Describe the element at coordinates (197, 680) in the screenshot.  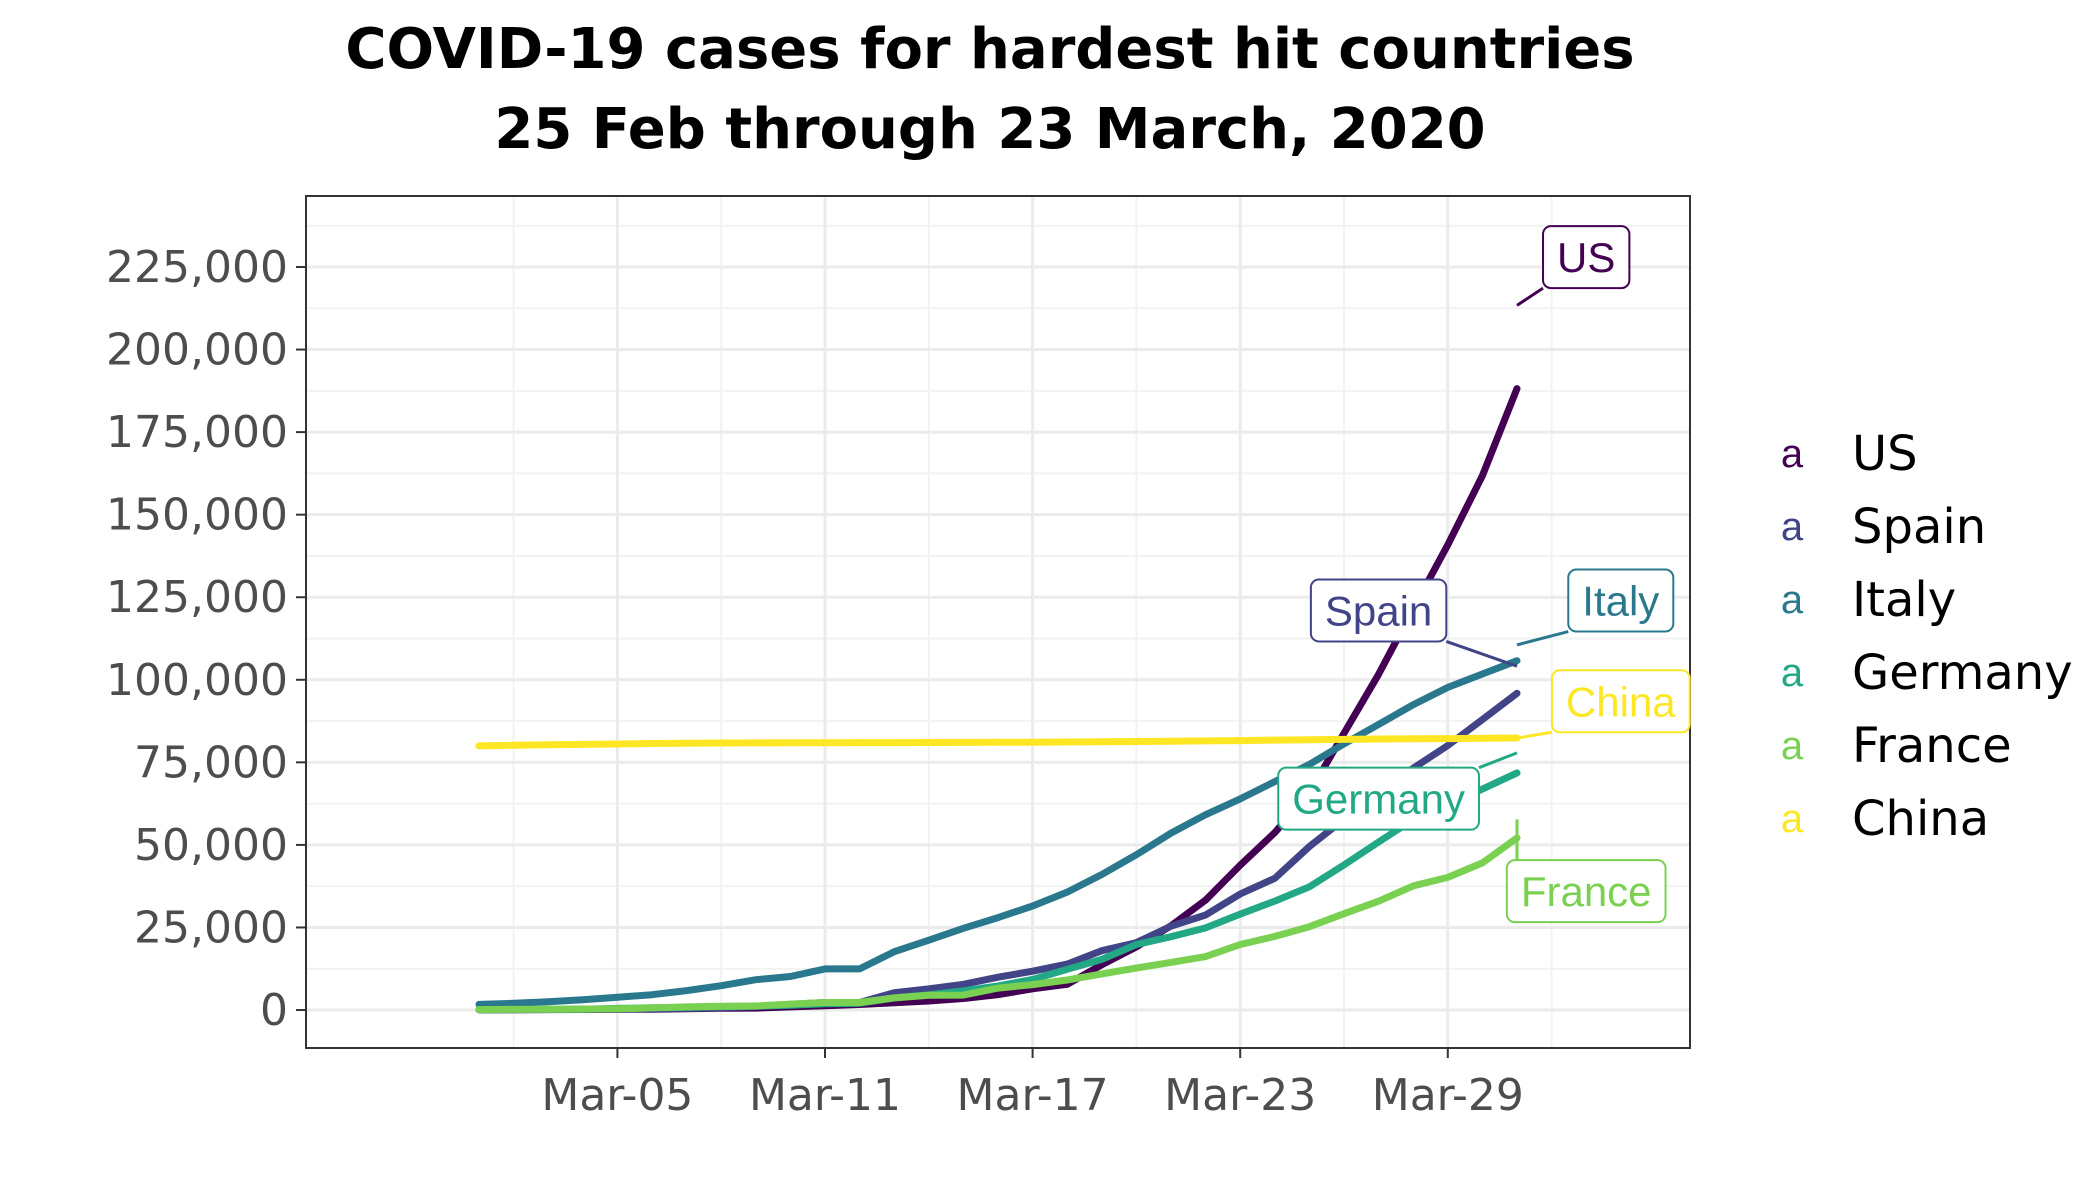
I see `y-tick-label: 100,000` at that location.